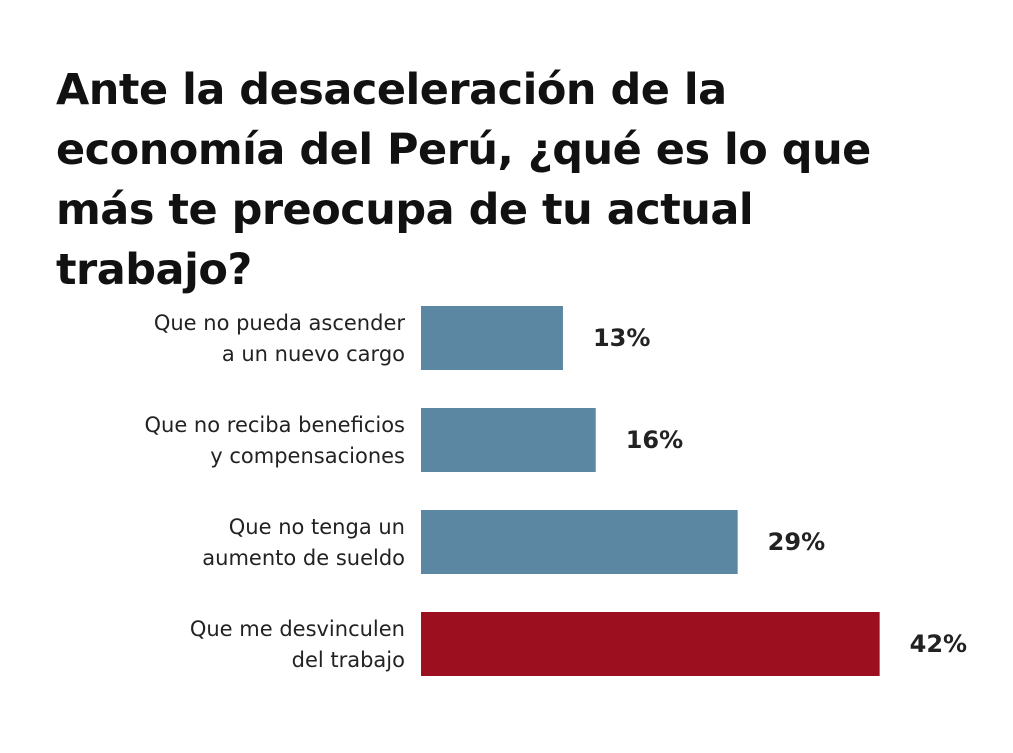 The height and width of the screenshot is (753, 1013). What do you see at coordinates (307, 456) in the screenshot?
I see `category-label: y compensaciones` at bounding box center [307, 456].